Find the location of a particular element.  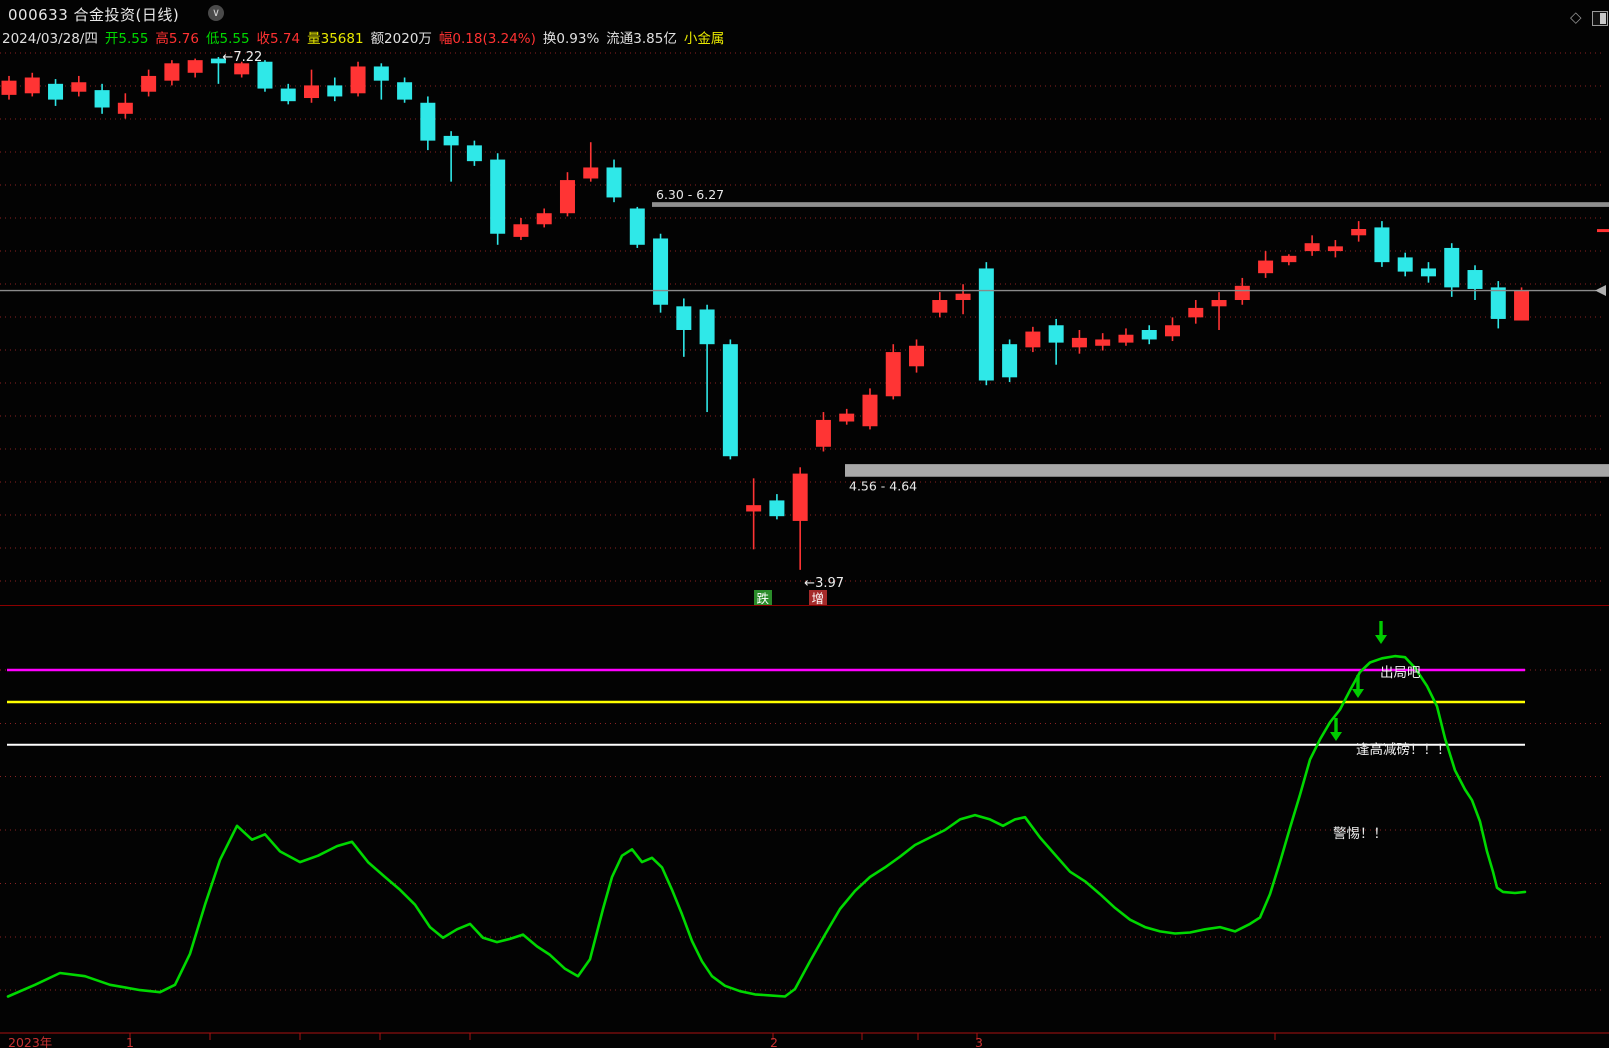

quote-segment: 高5.76 is located at coordinates (177, 39).